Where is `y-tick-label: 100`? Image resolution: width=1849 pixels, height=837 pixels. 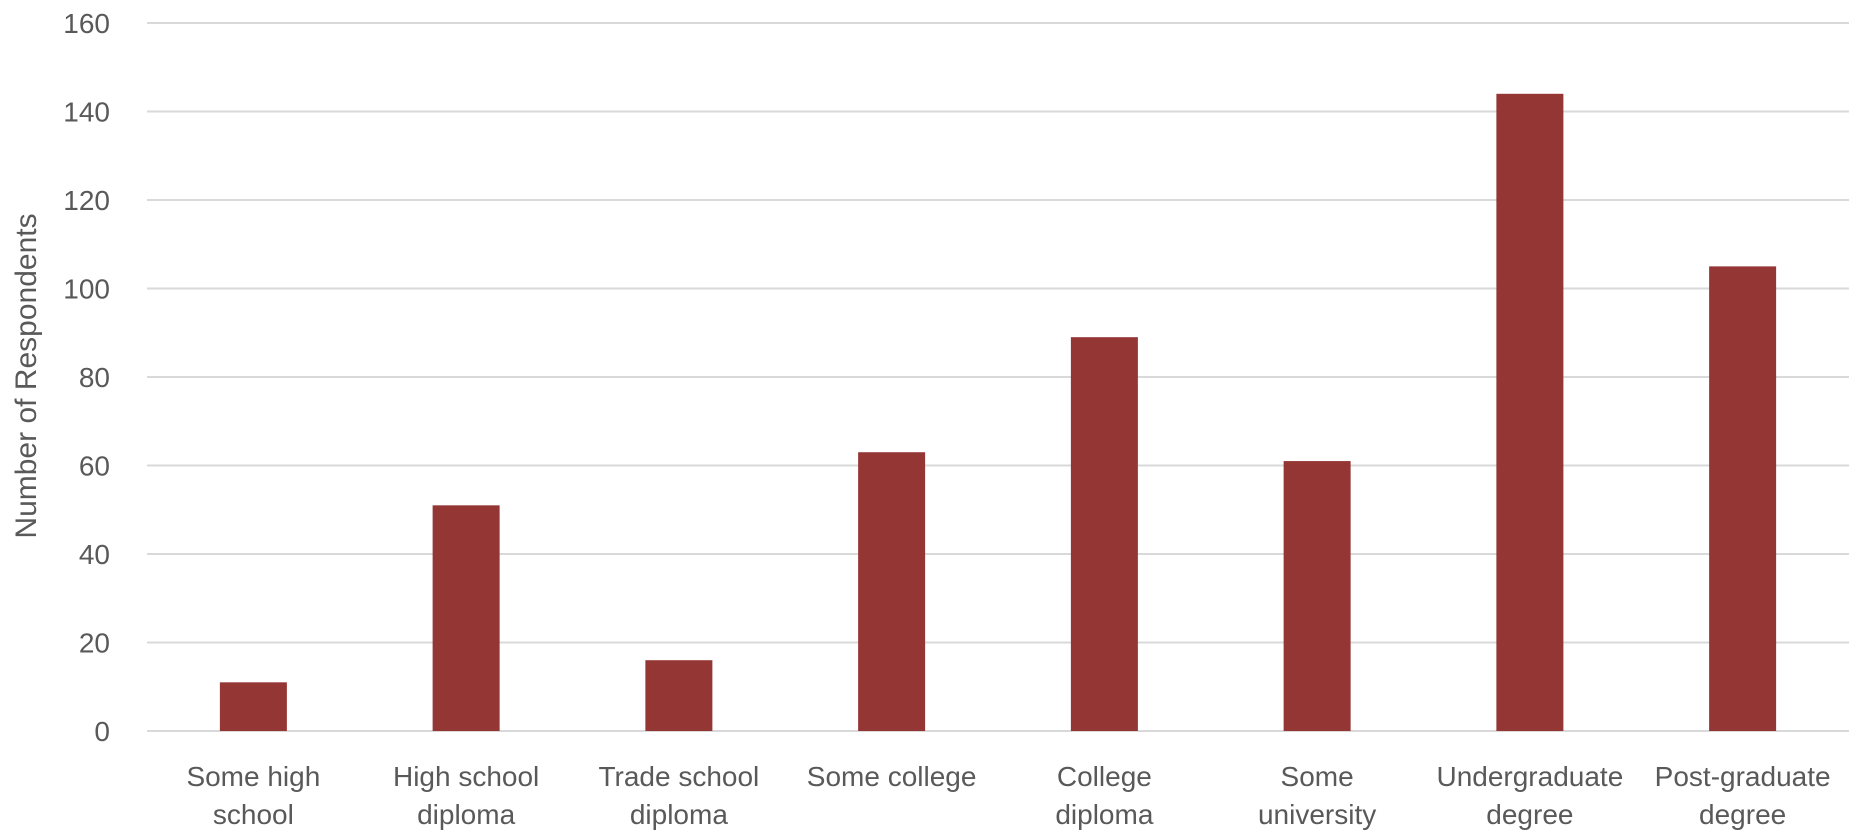 y-tick-label: 100 is located at coordinates (86, 289).